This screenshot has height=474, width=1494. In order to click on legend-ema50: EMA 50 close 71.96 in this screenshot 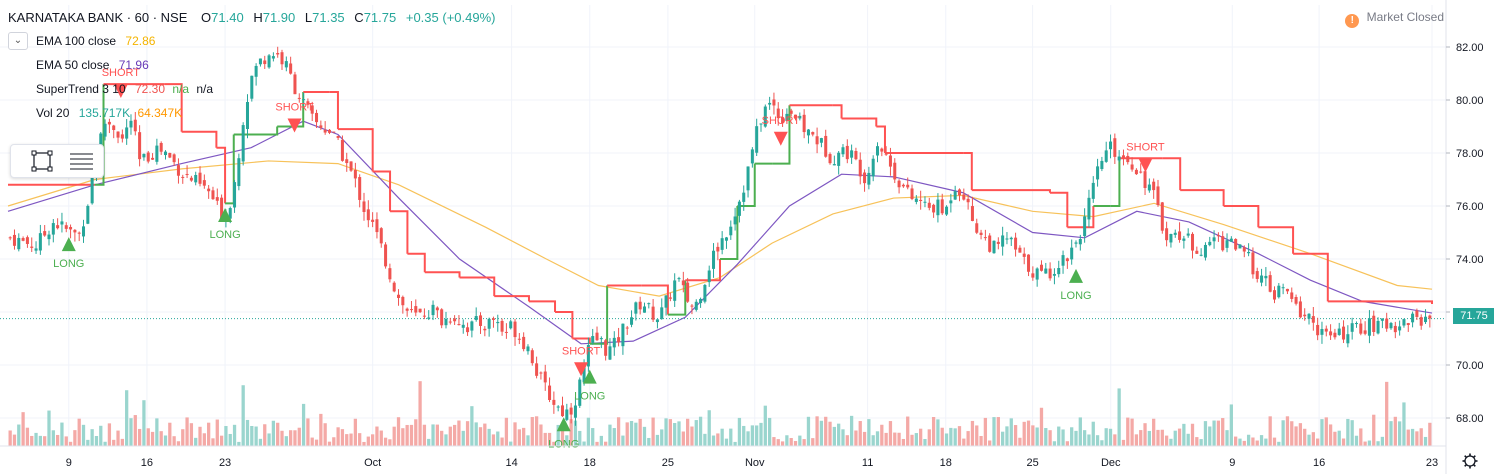, I will do `click(92, 65)`.